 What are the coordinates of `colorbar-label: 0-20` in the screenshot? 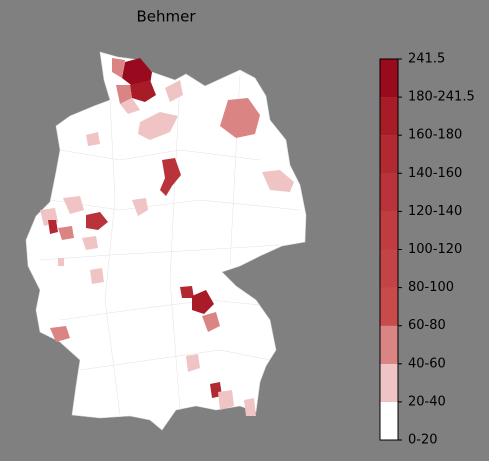 It's located at (423, 440).